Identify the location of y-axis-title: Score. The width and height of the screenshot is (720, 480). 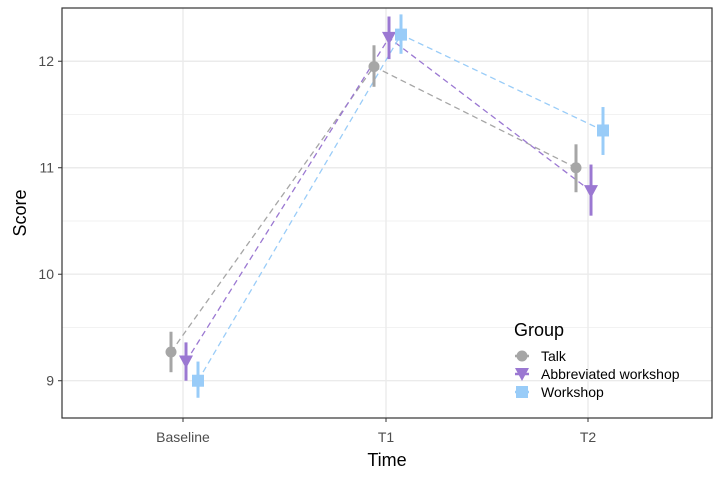
(20, 212).